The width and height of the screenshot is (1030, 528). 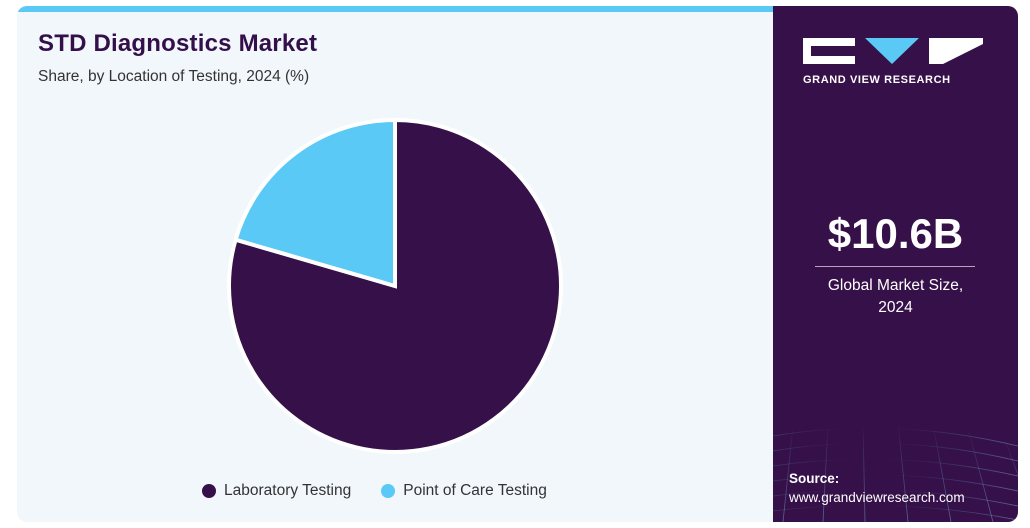 I want to click on divider, so click(x=895, y=266).